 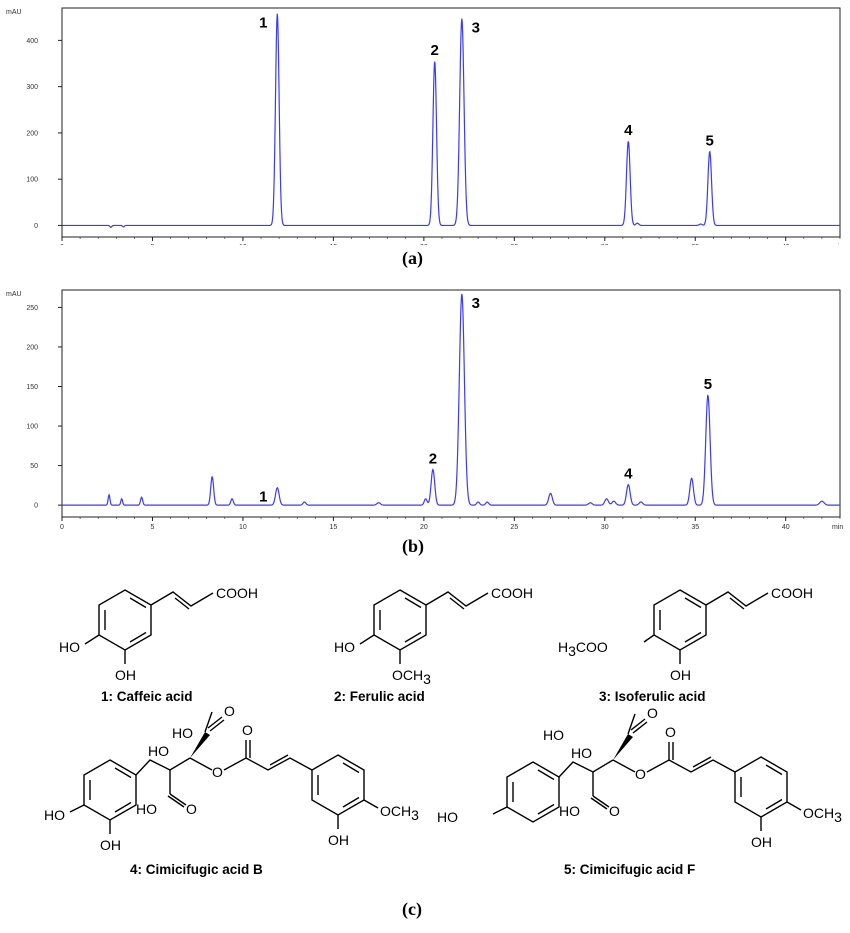 I want to click on y-tick-label: 100, so click(x=32, y=427).